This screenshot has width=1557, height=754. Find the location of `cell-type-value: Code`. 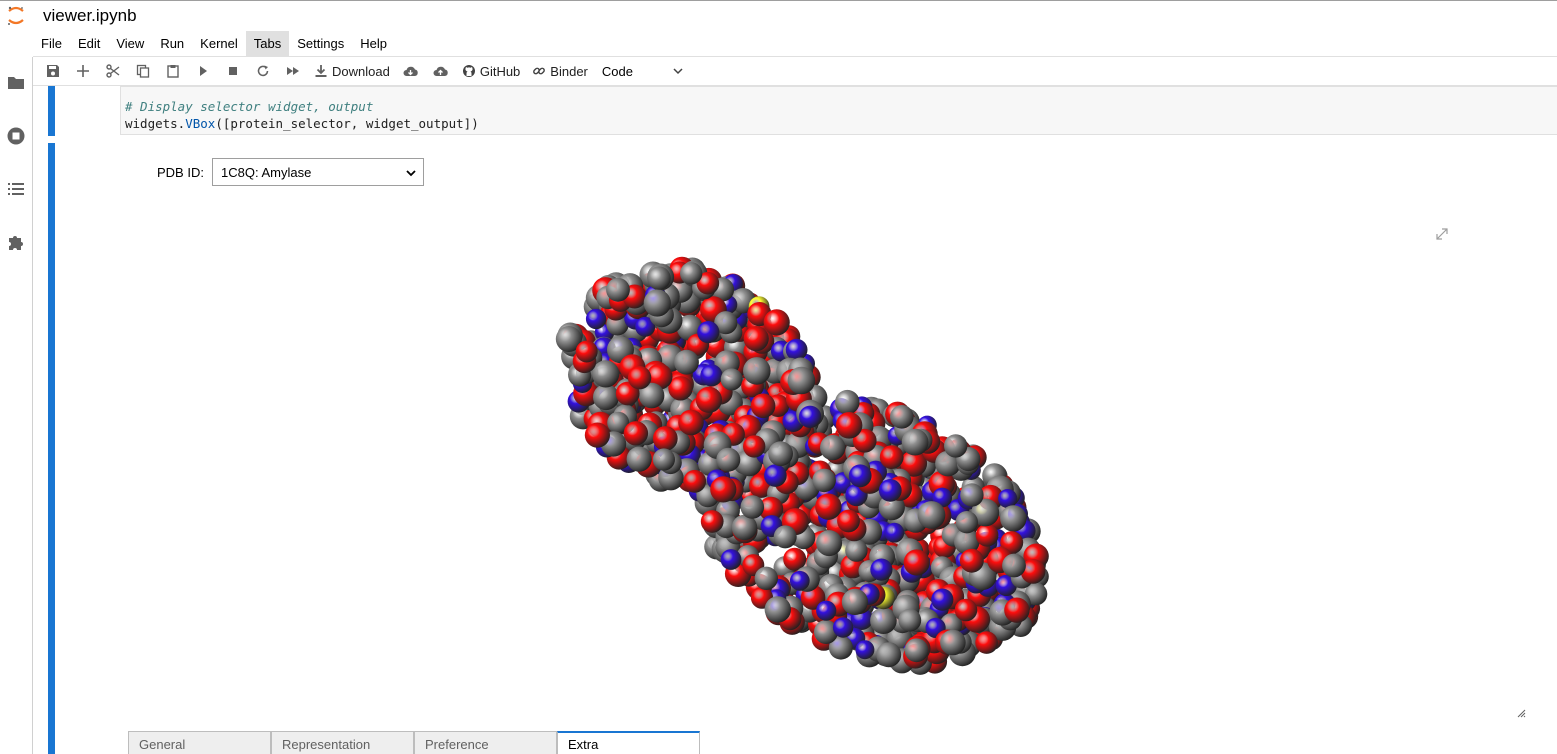

cell-type-value: Code is located at coordinates (617, 71).